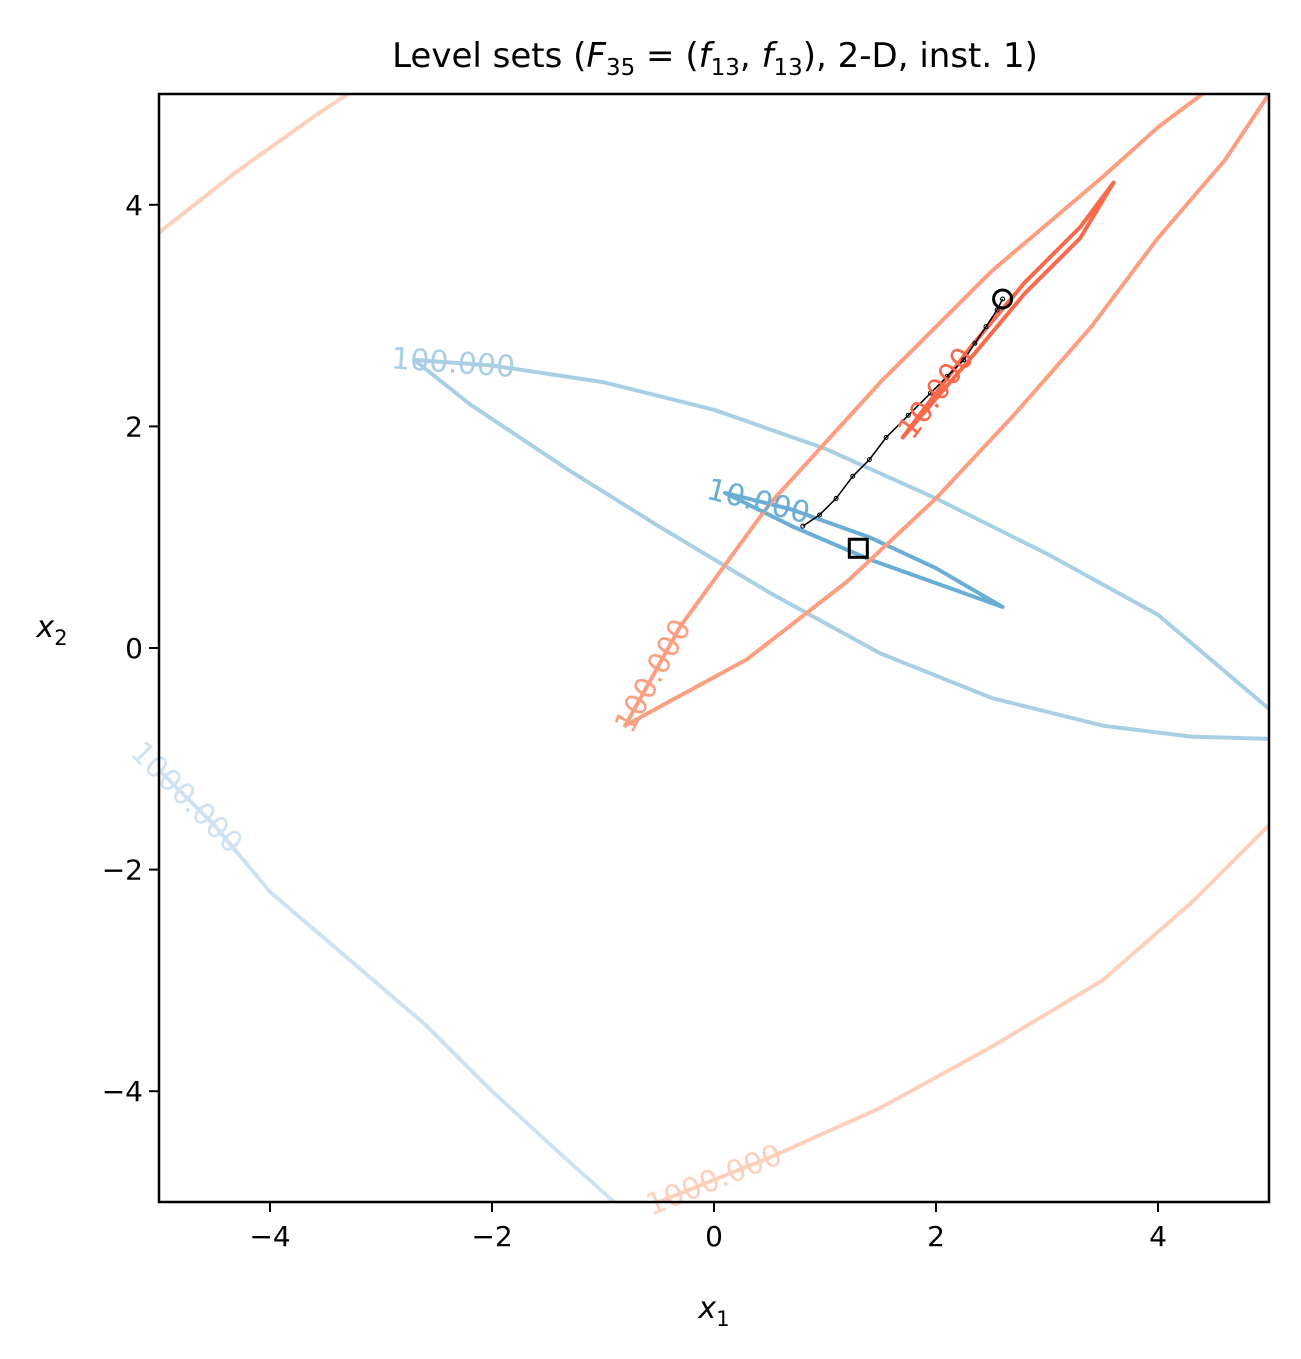  Describe the element at coordinates (936, 1236) in the screenshot. I see `x-tick-label: 2` at that location.